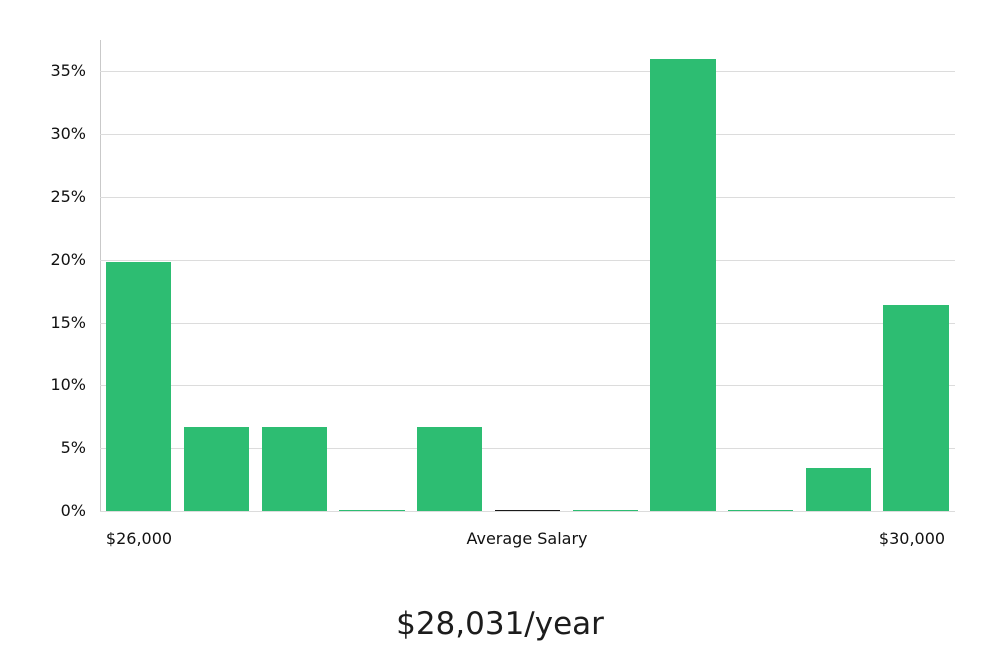  I want to click on y-tick-label-25: 25%, so click(68, 196).